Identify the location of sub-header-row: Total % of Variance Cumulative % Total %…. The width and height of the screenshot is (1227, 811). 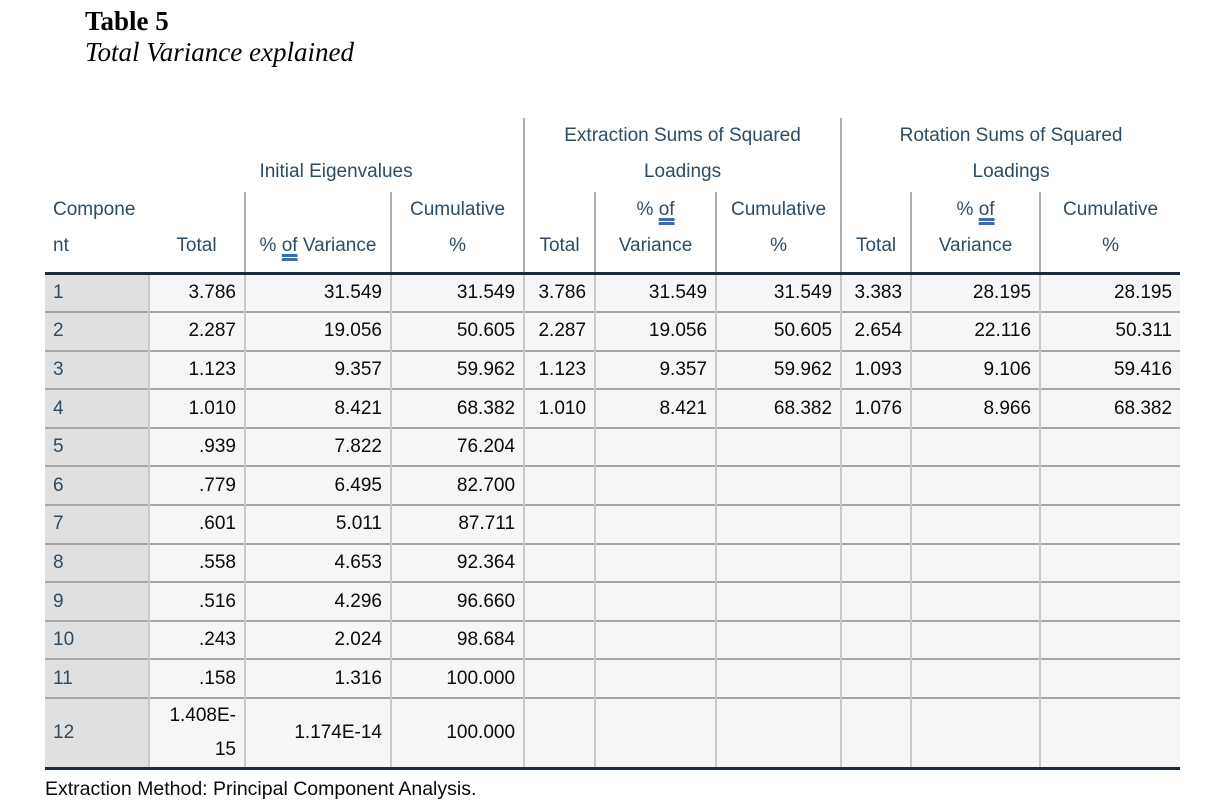
(613, 233).